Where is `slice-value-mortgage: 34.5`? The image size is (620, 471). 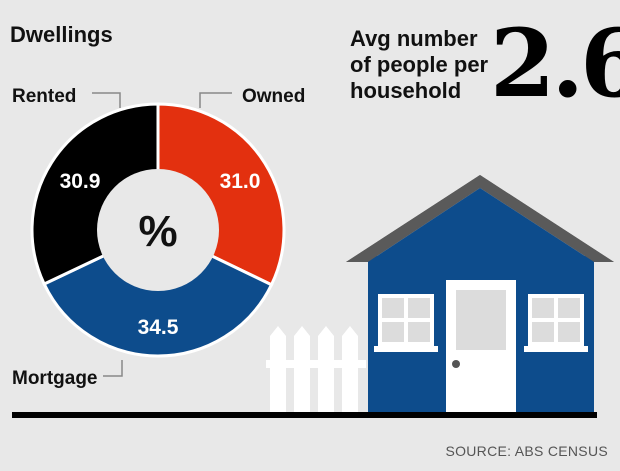 slice-value-mortgage: 34.5 is located at coordinates (158, 327).